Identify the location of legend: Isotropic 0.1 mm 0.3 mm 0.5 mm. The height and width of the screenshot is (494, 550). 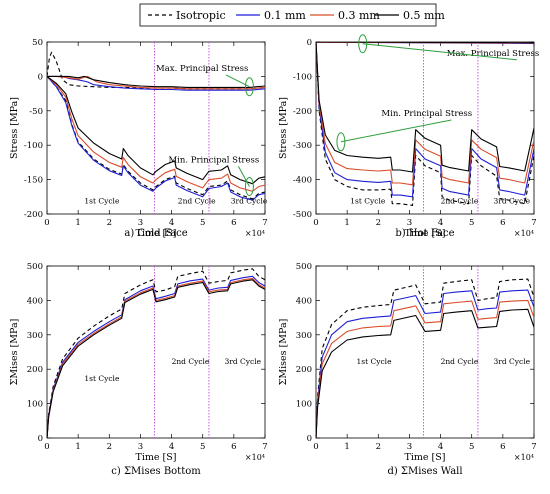
(292, 15).